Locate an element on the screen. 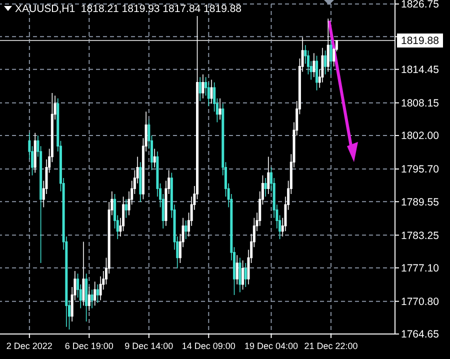  x-tick-label: 6 Dec 19:00 is located at coordinates (89, 346).